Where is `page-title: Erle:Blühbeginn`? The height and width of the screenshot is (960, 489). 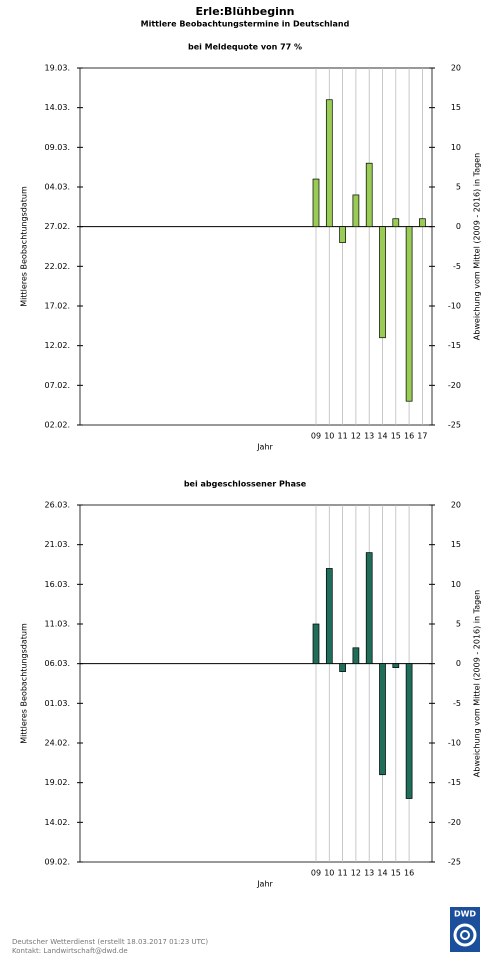 page-title: Erle:Blühbeginn is located at coordinates (244, 11).